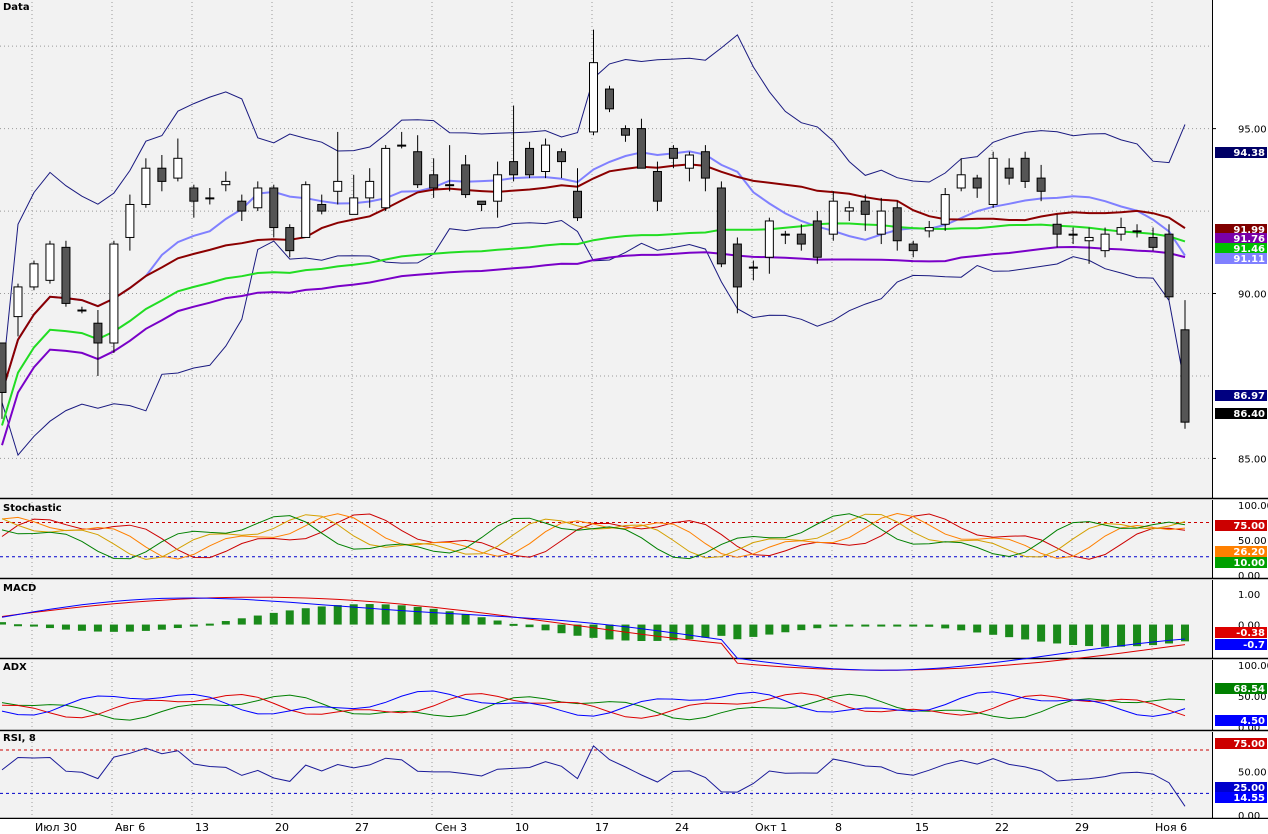 The image size is (1268, 834). What do you see at coordinates (1252, 130) in the screenshot?
I see `price-tick-label: 95.00` at bounding box center [1252, 130].